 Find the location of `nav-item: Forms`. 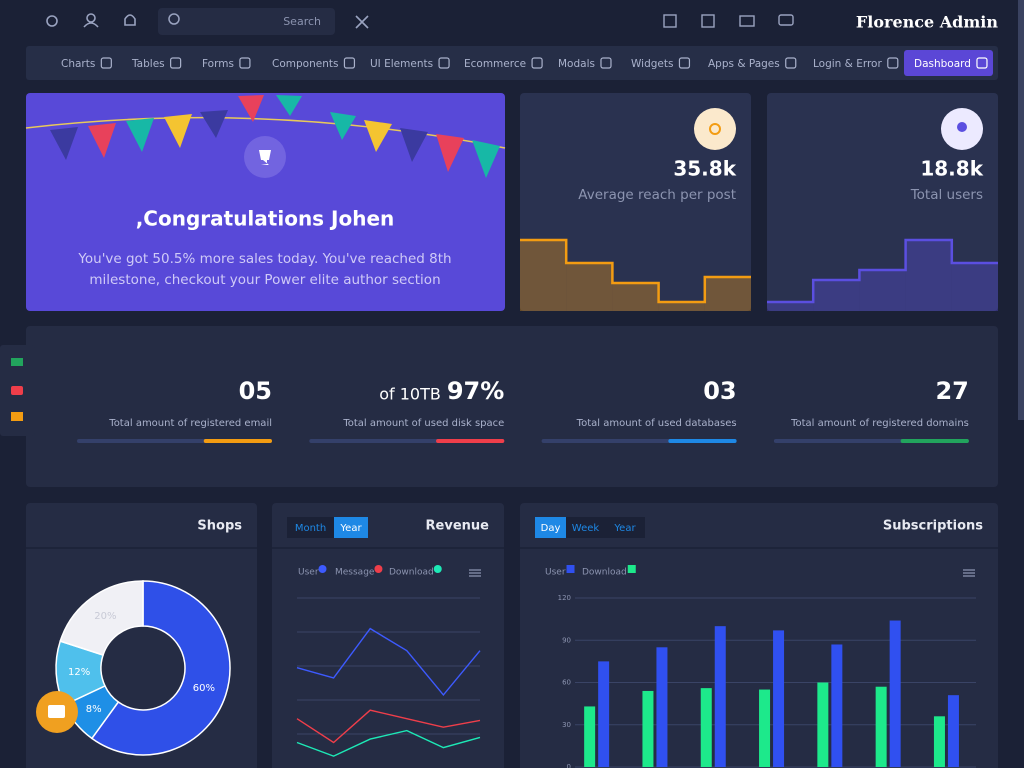

nav-item: Forms is located at coordinates (218, 64).